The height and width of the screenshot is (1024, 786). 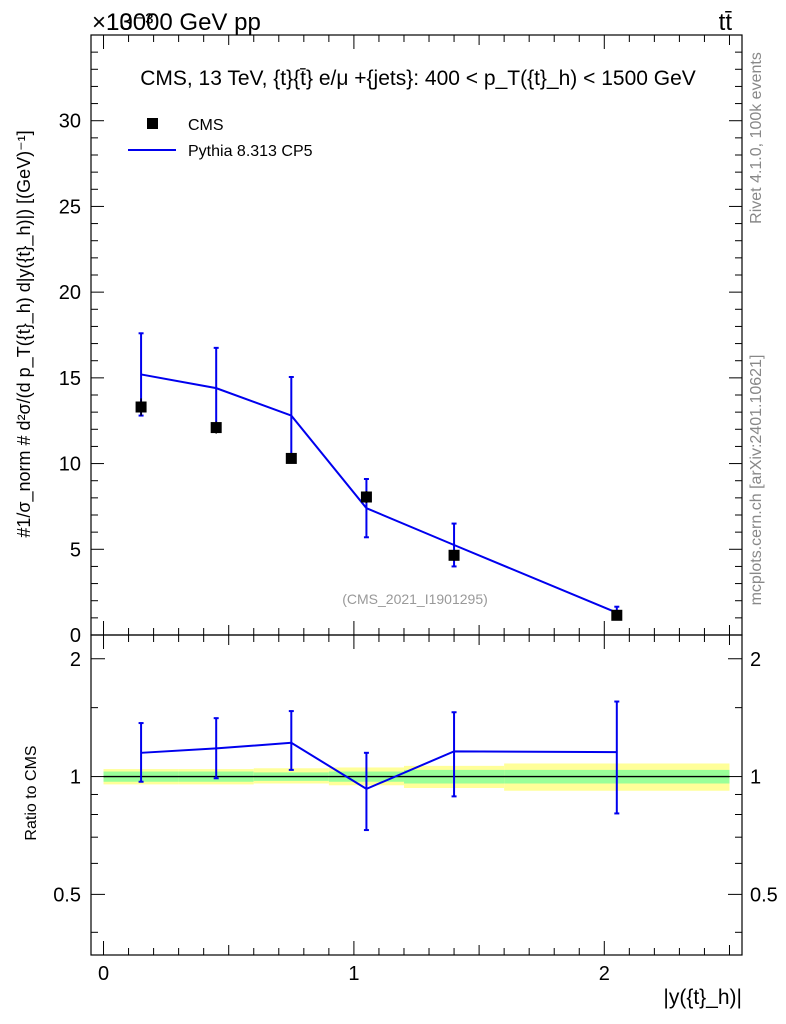 What do you see at coordinates (75, 778) in the screenshot?
I see `ratio-y-tick-label: 1` at bounding box center [75, 778].